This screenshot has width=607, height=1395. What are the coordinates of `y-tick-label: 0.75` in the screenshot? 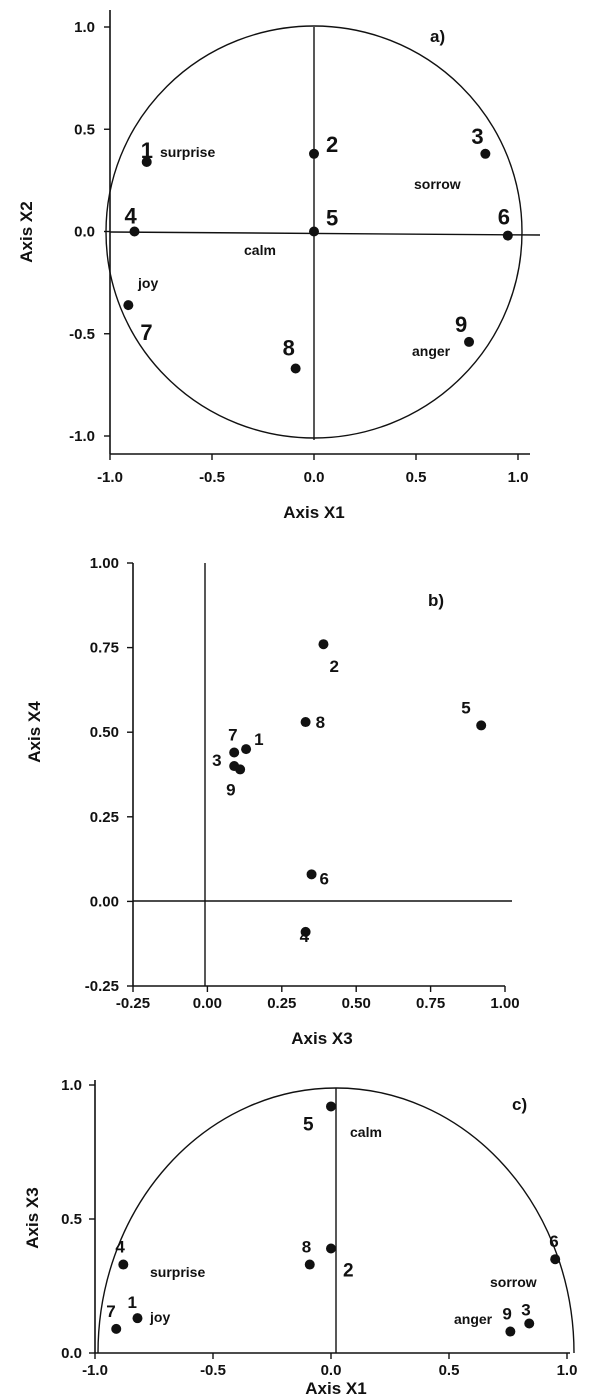 It's located at (104, 648).